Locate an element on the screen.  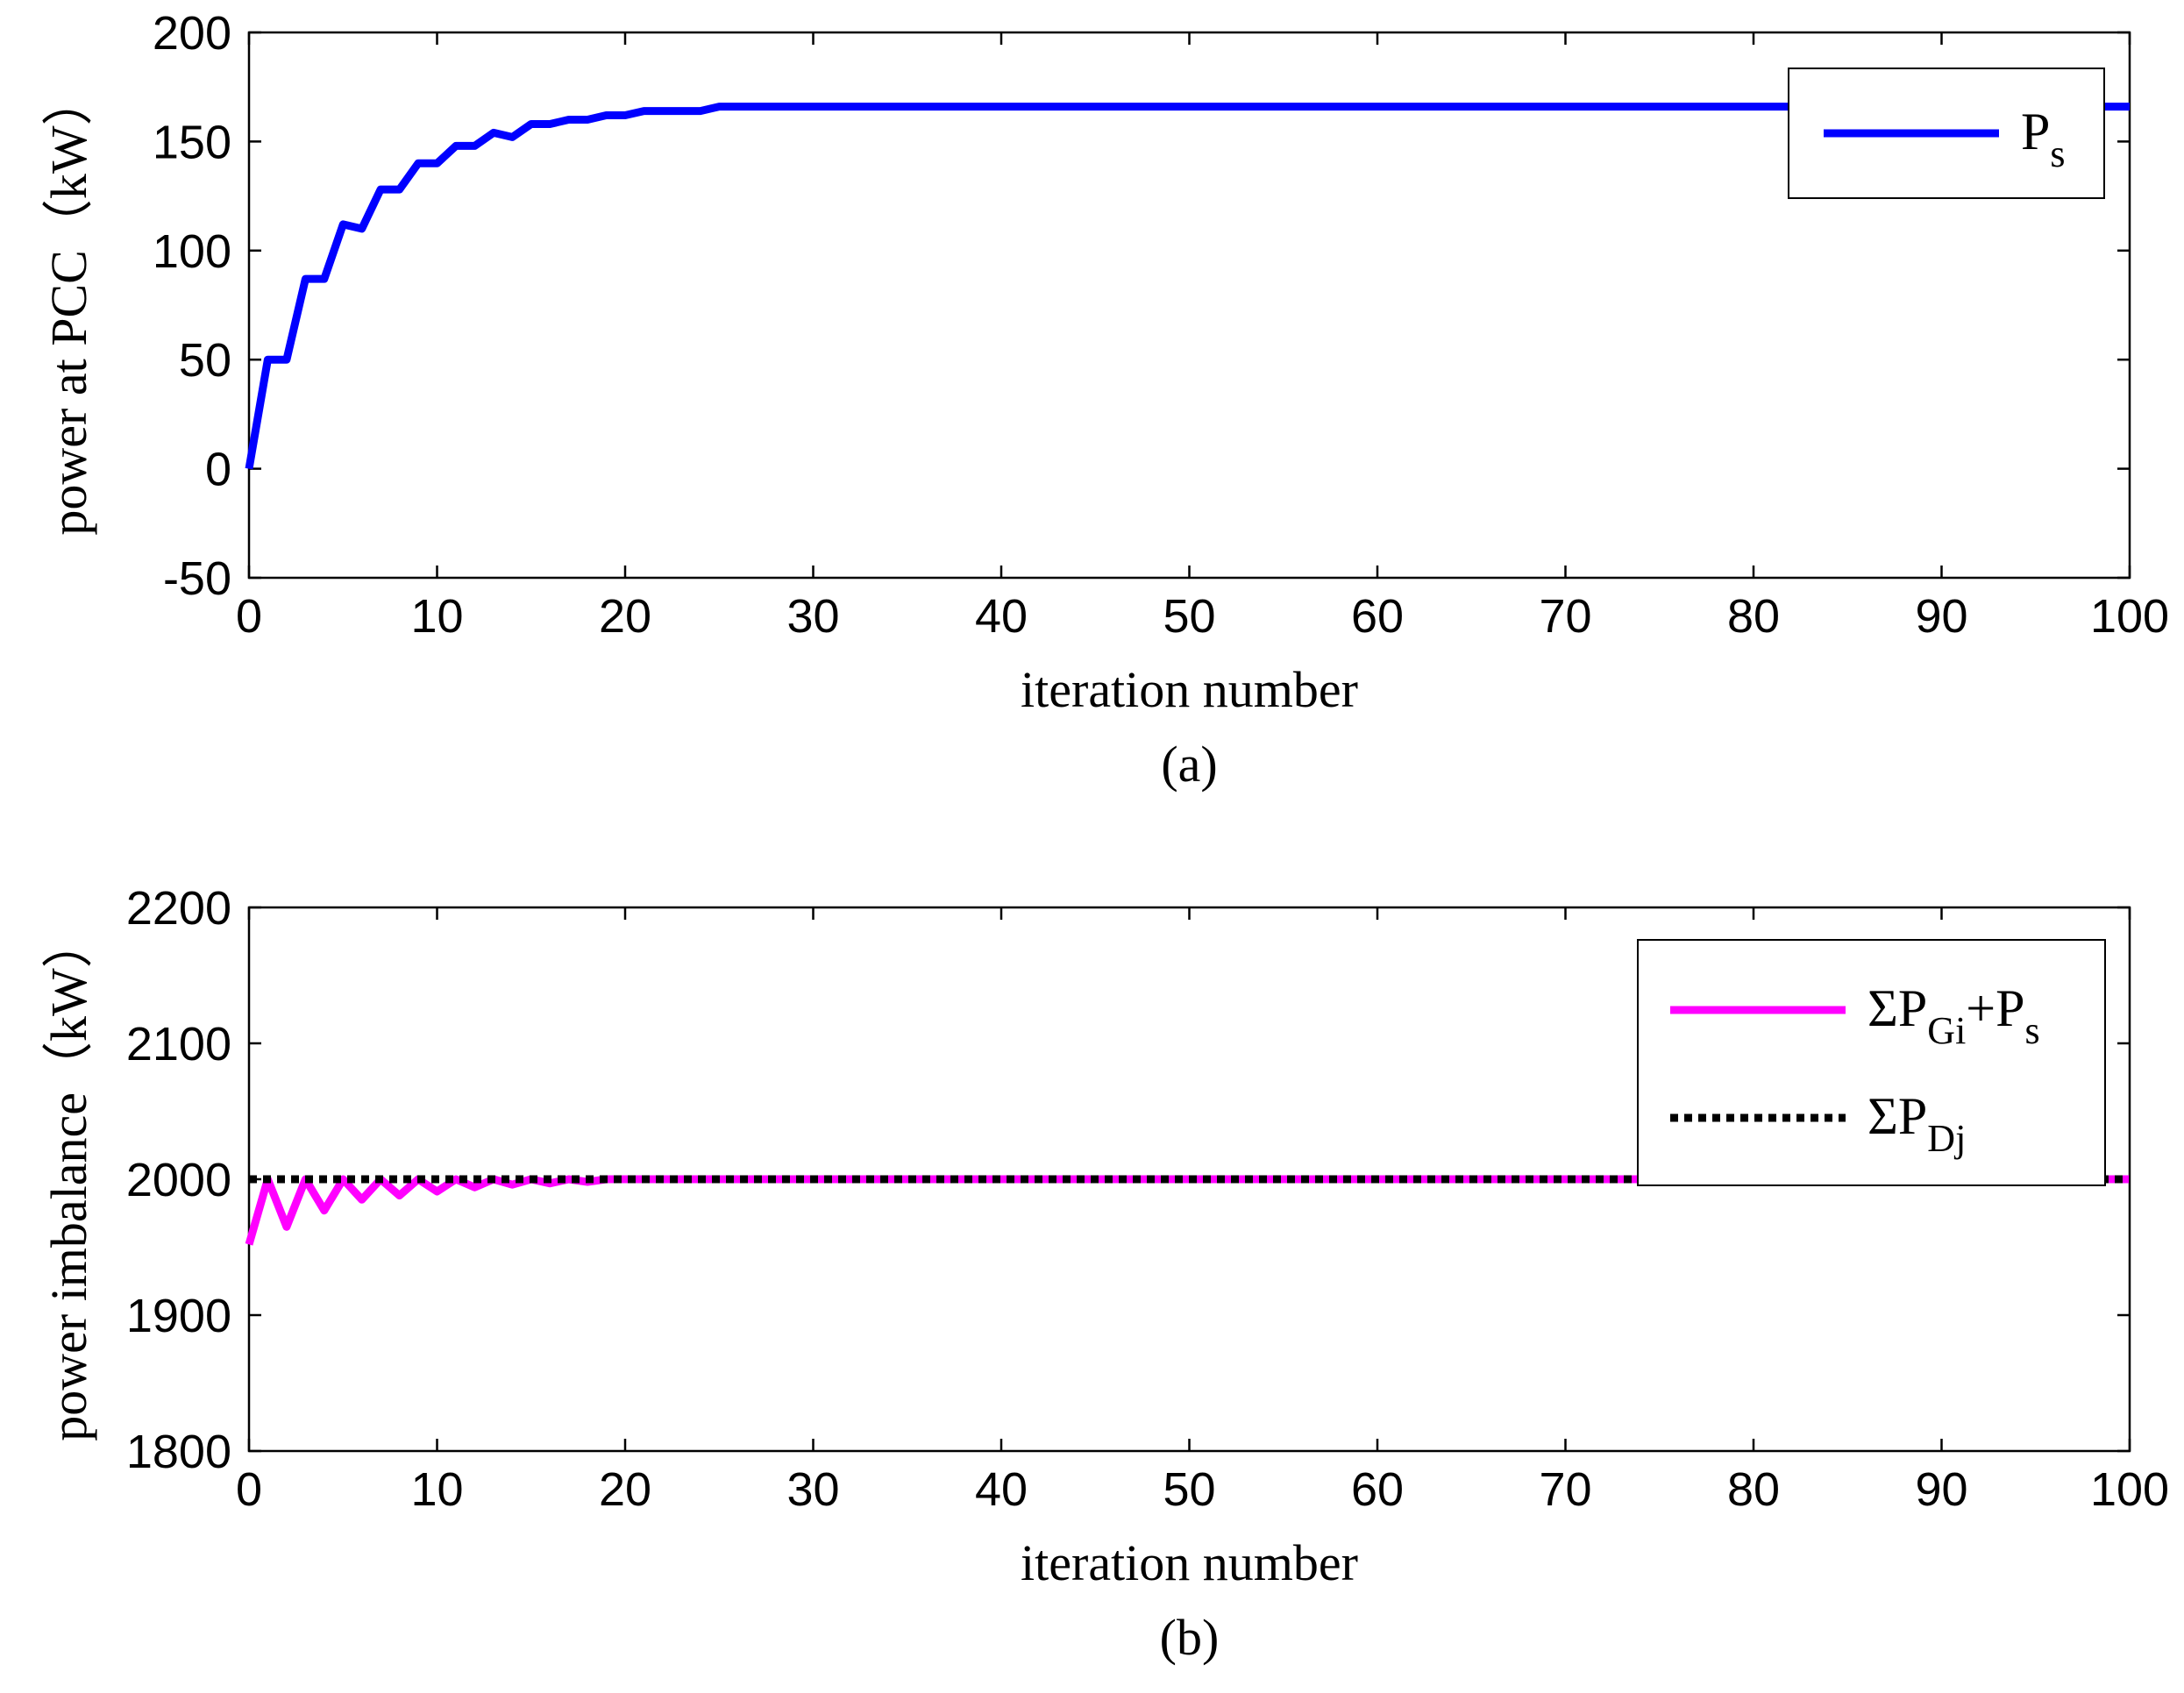
y-tick-label: 1900 is located at coordinates (178, 1316).